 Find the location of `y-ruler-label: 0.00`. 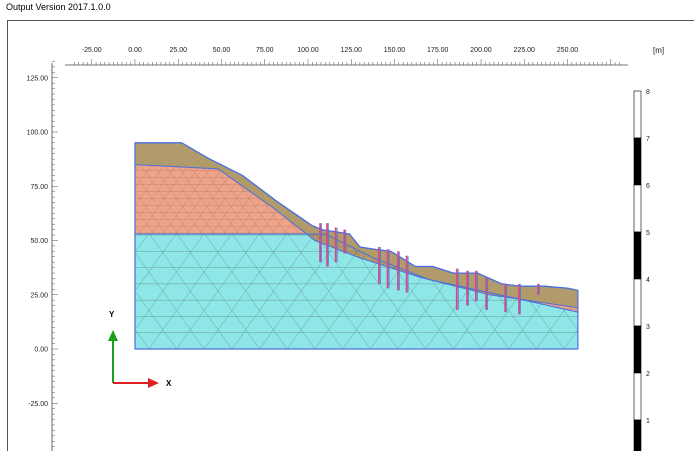

y-ruler-label: 0.00 is located at coordinates (41, 350).